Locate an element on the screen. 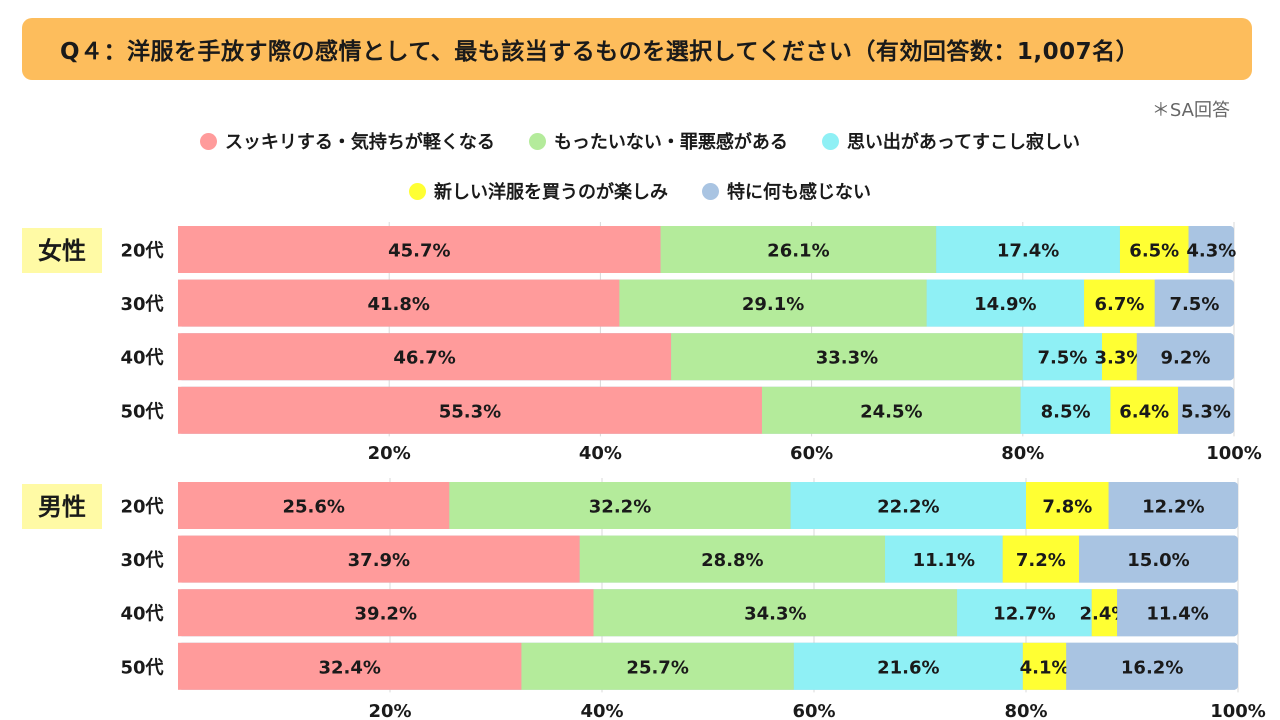 This screenshot has height=720, width=1280. legend-label: もったいない・罪悪感がある is located at coordinates (670, 142).